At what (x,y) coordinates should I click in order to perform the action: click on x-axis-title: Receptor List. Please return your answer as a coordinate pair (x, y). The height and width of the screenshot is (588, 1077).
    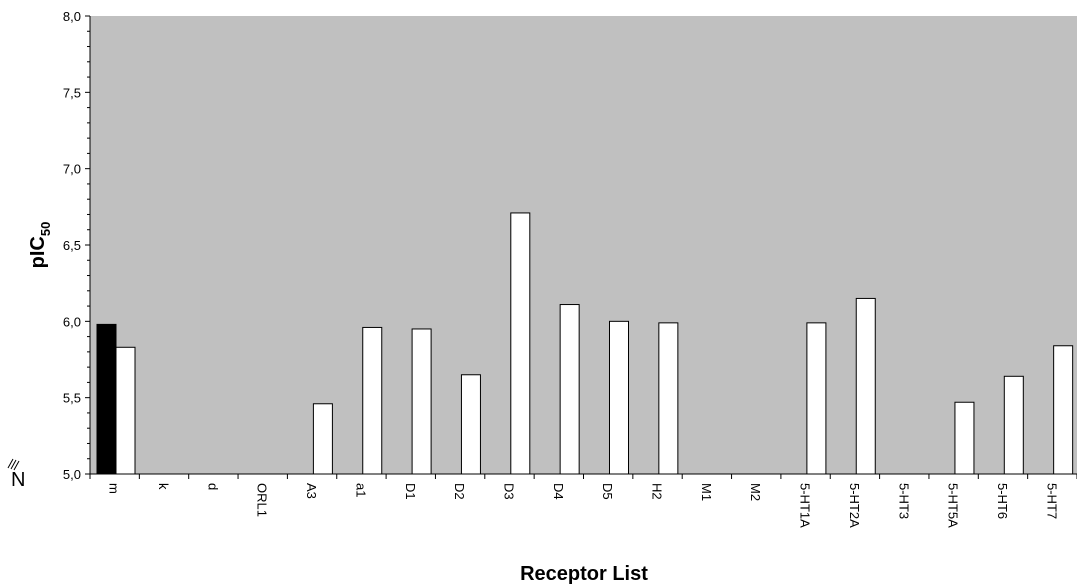
    Looking at the image, I should click on (584, 574).